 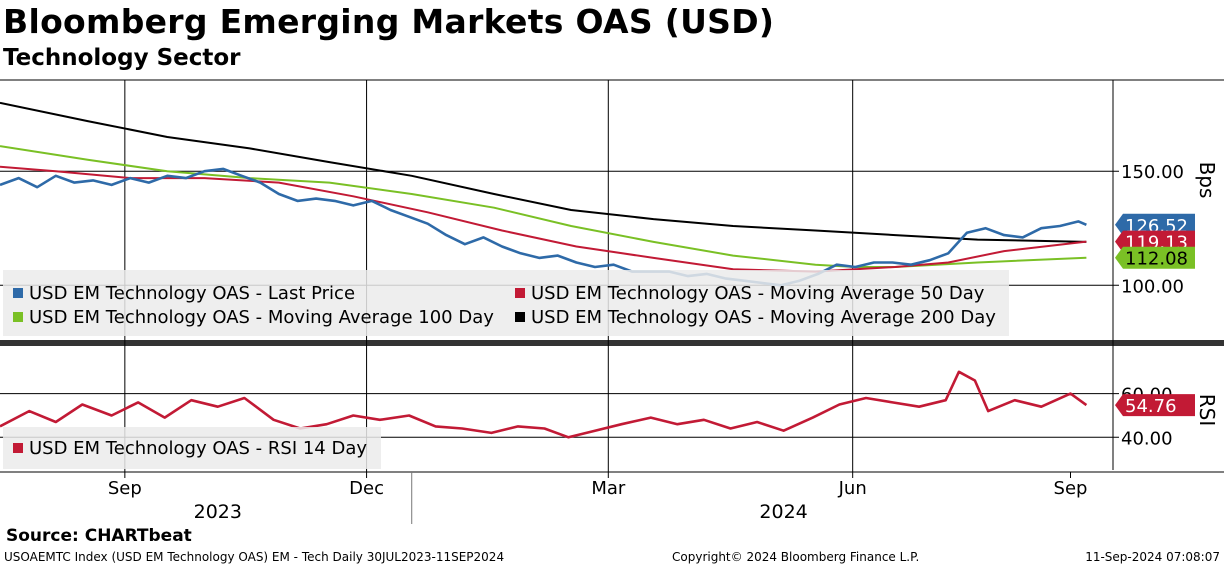 I want to click on y-tick-label: 40.00, so click(x=1147, y=438).